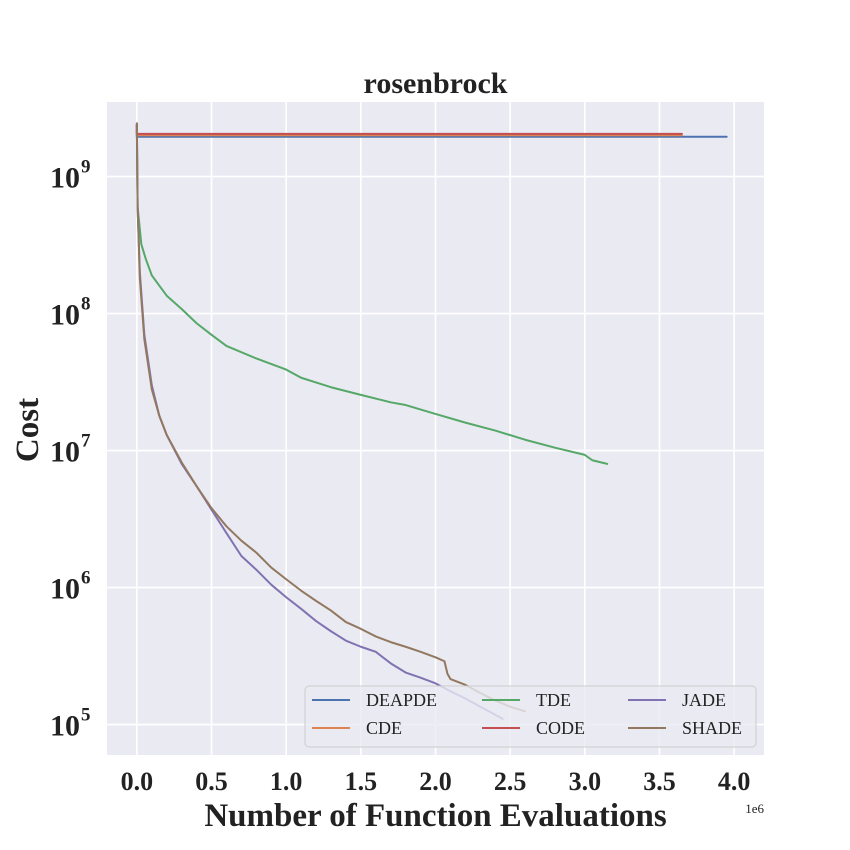  Describe the element at coordinates (436, 83) in the screenshot. I see `chart-title: rosenbrock` at that location.